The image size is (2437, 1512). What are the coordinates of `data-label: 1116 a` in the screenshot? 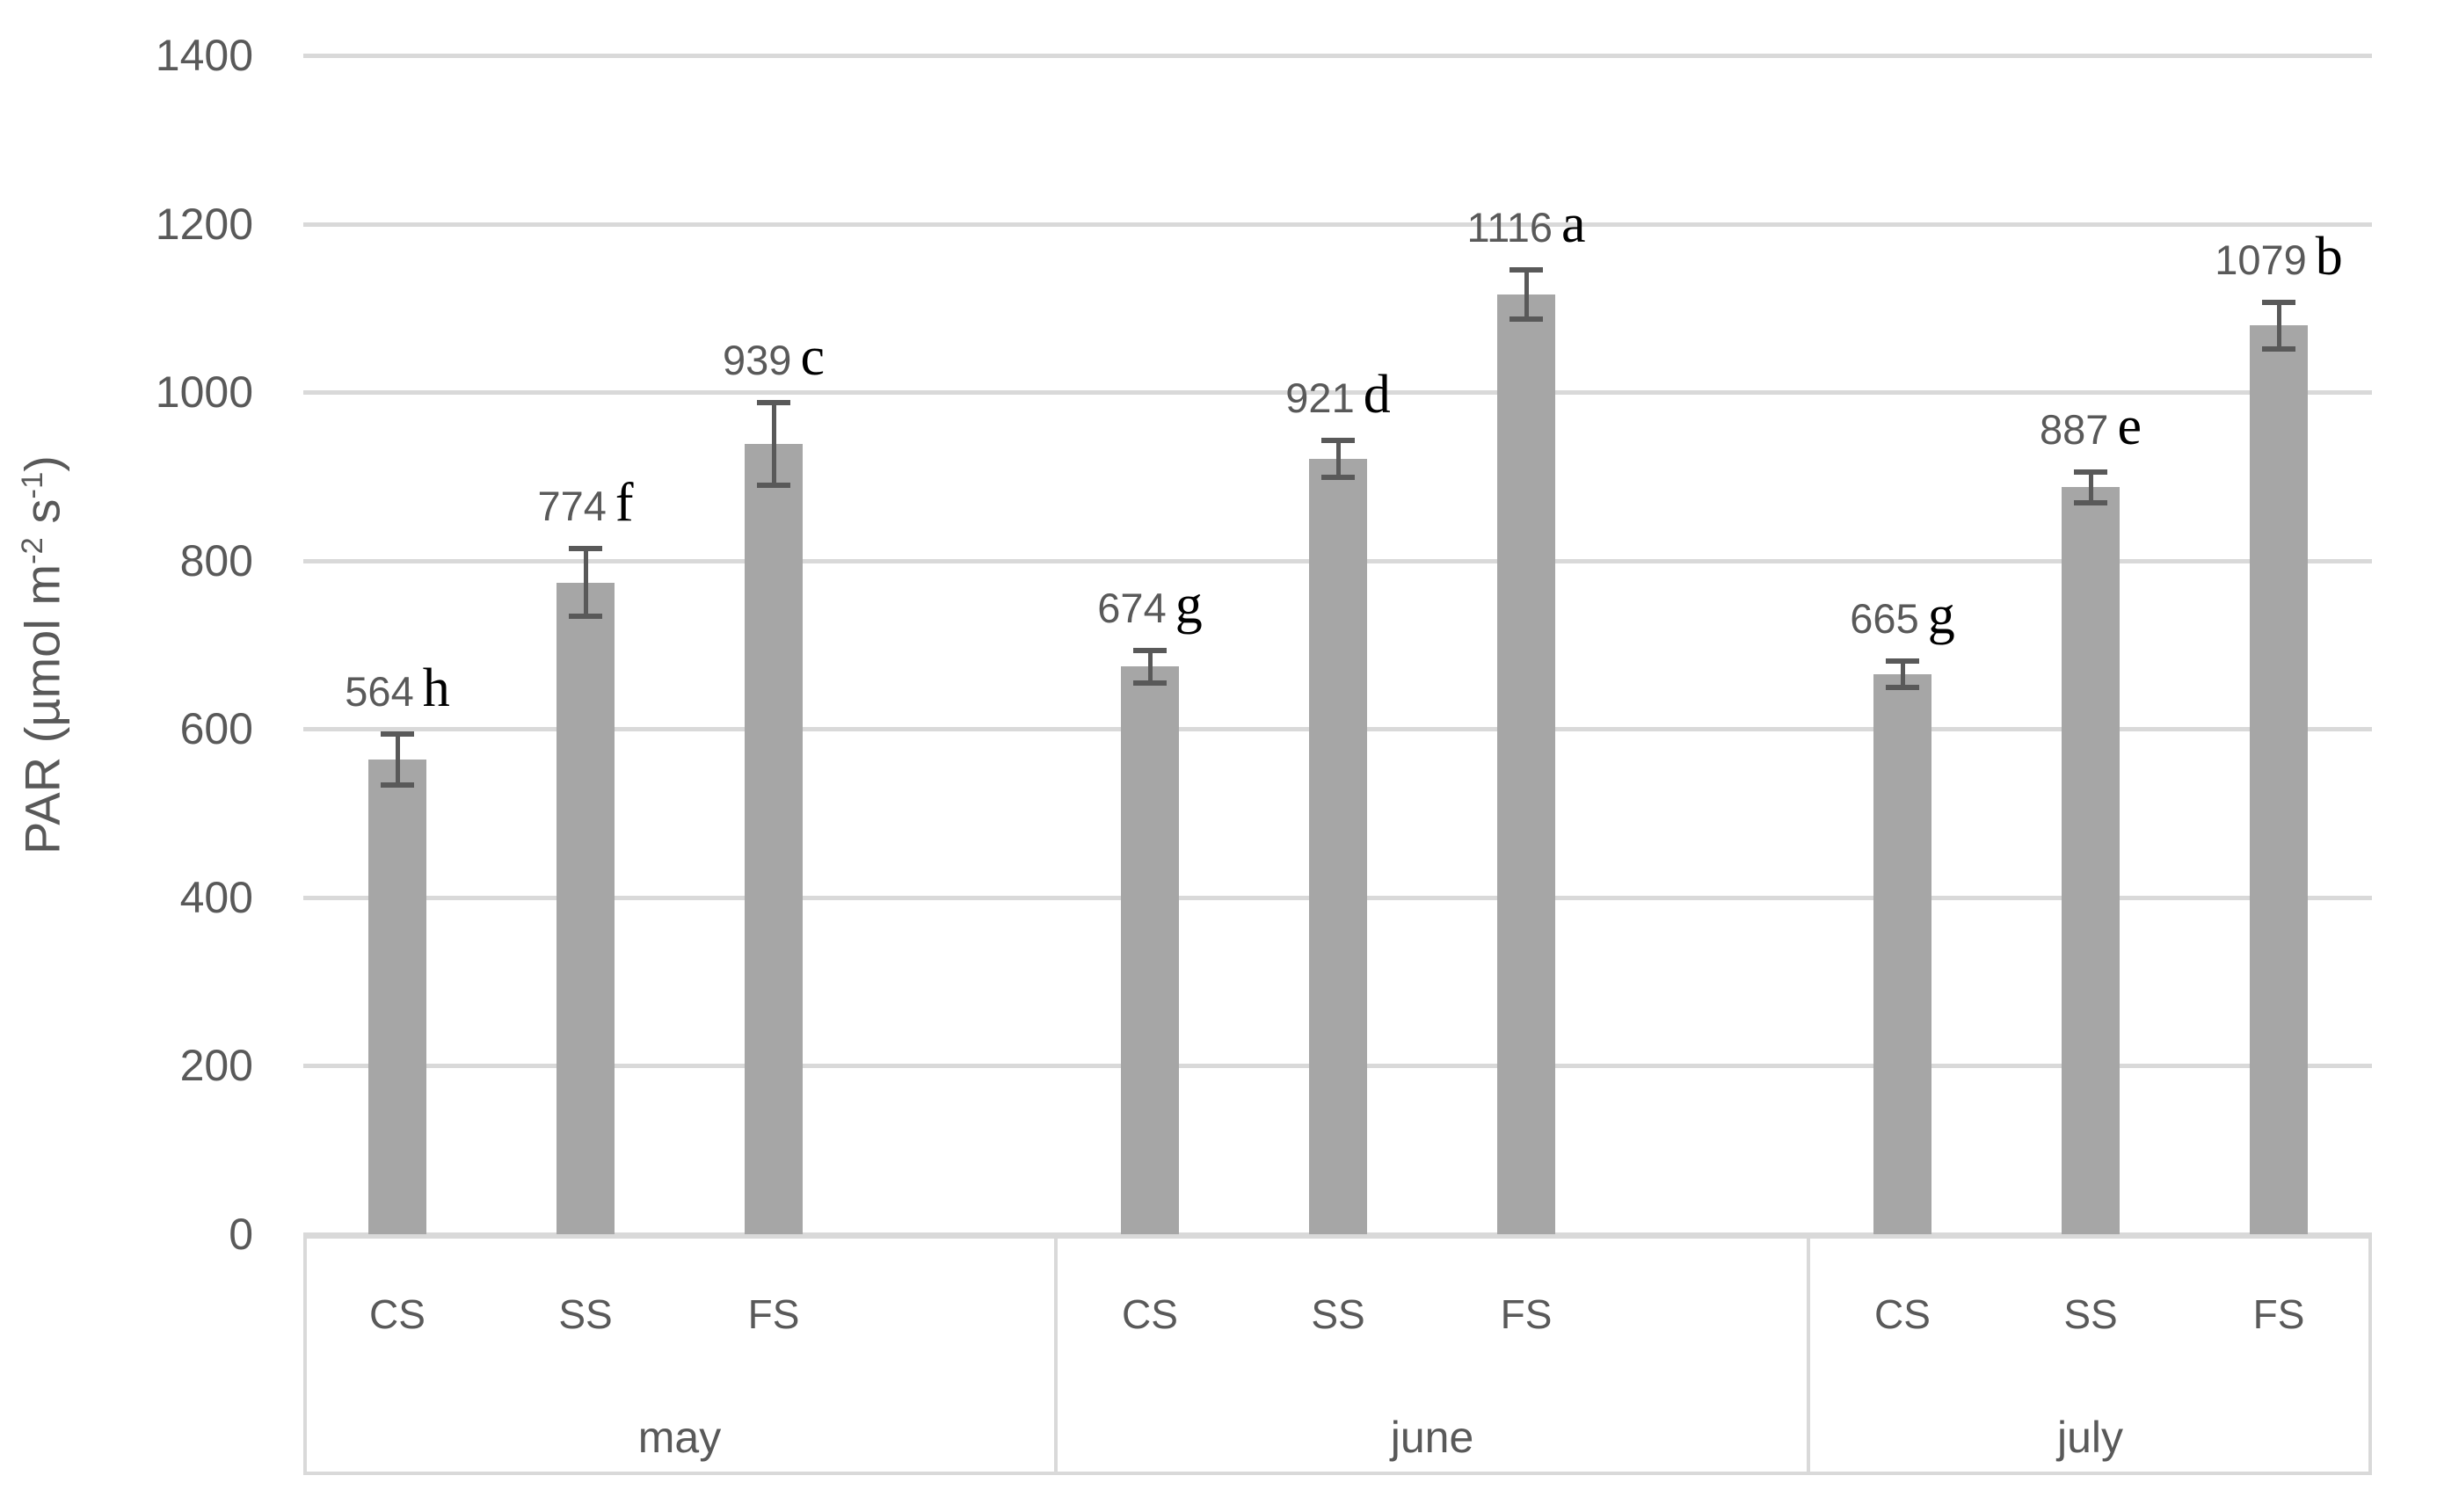 It's located at (1525, 225).